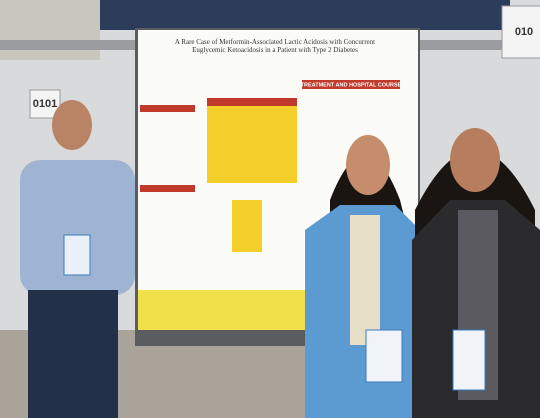  What do you see at coordinates (77, 227) in the screenshot?
I see `shirt` at bounding box center [77, 227].